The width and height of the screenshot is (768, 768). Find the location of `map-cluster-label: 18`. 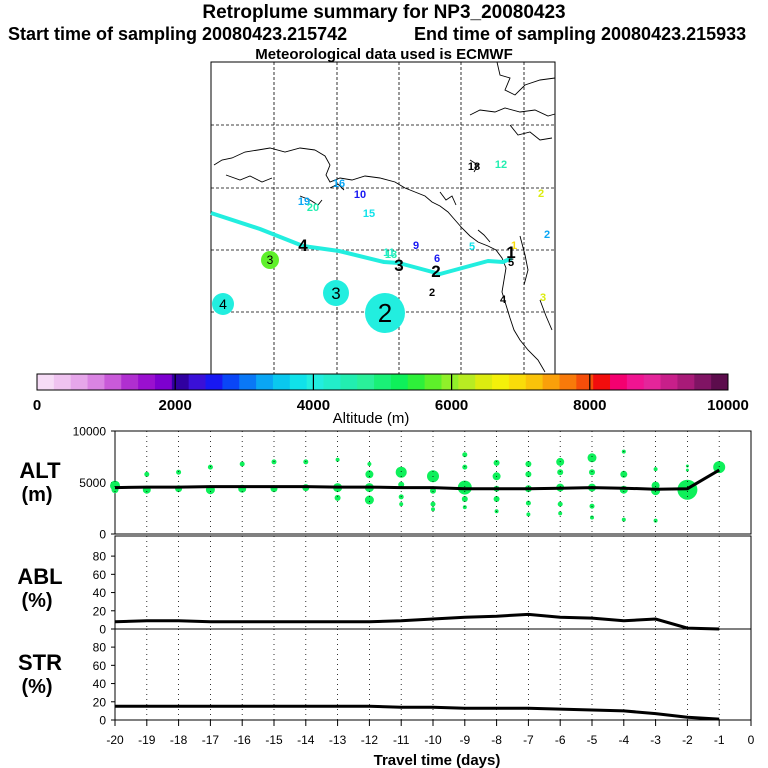

map-cluster-label: 18 is located at coordinates (474, 167).